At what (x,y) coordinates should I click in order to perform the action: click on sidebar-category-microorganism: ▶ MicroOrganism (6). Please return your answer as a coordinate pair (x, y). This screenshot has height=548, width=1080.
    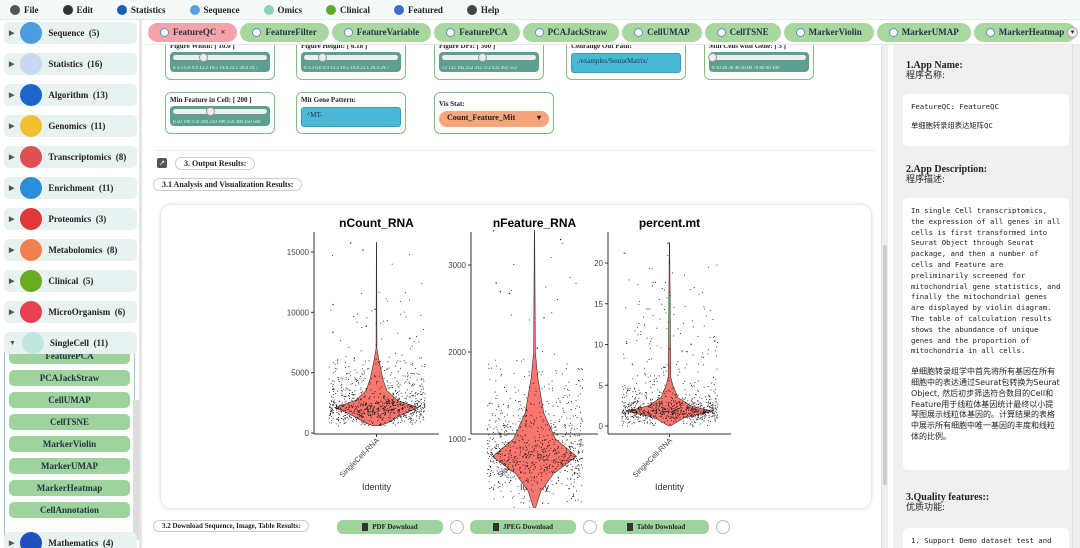
    Looking at the image, I should click on (70, 312).